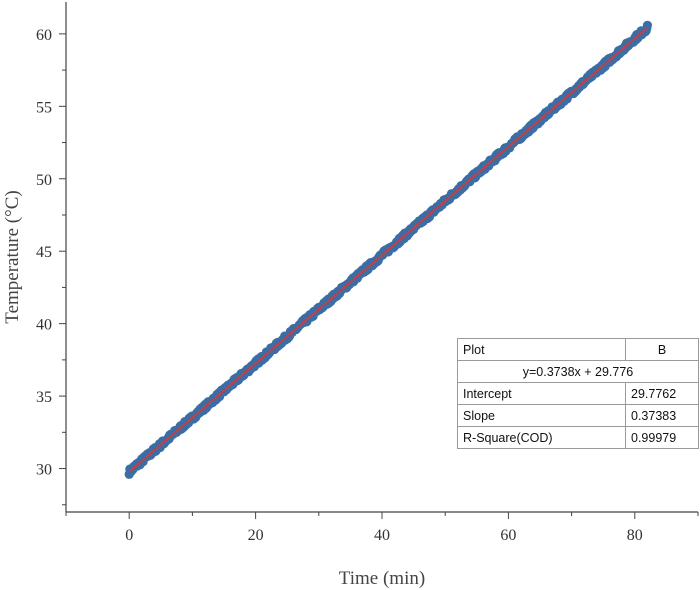 The image size is (700, 590). Describe the element at coordinates (662, 393) in the screenshot. I see `stats-row-value: 29.7762` at that location.